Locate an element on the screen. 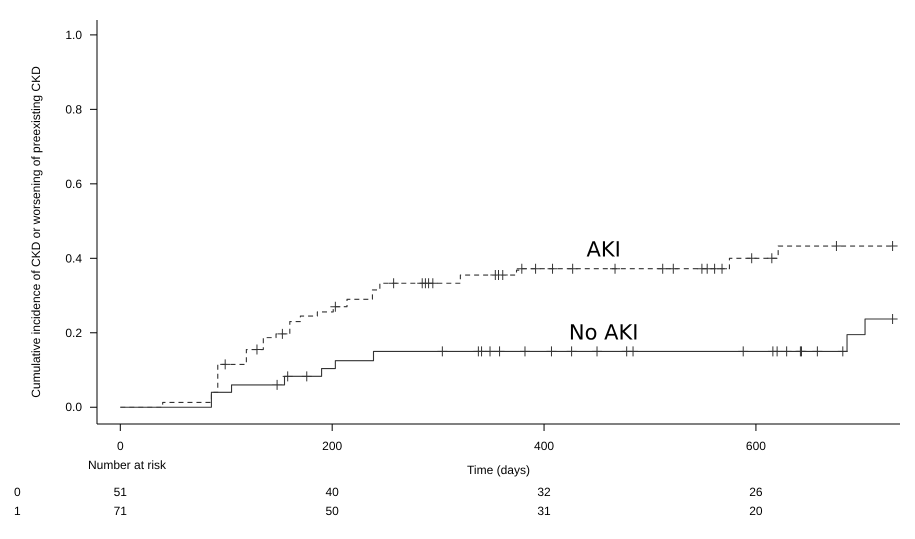  x-tick-label: 400 is located at coordinates (544, 446).